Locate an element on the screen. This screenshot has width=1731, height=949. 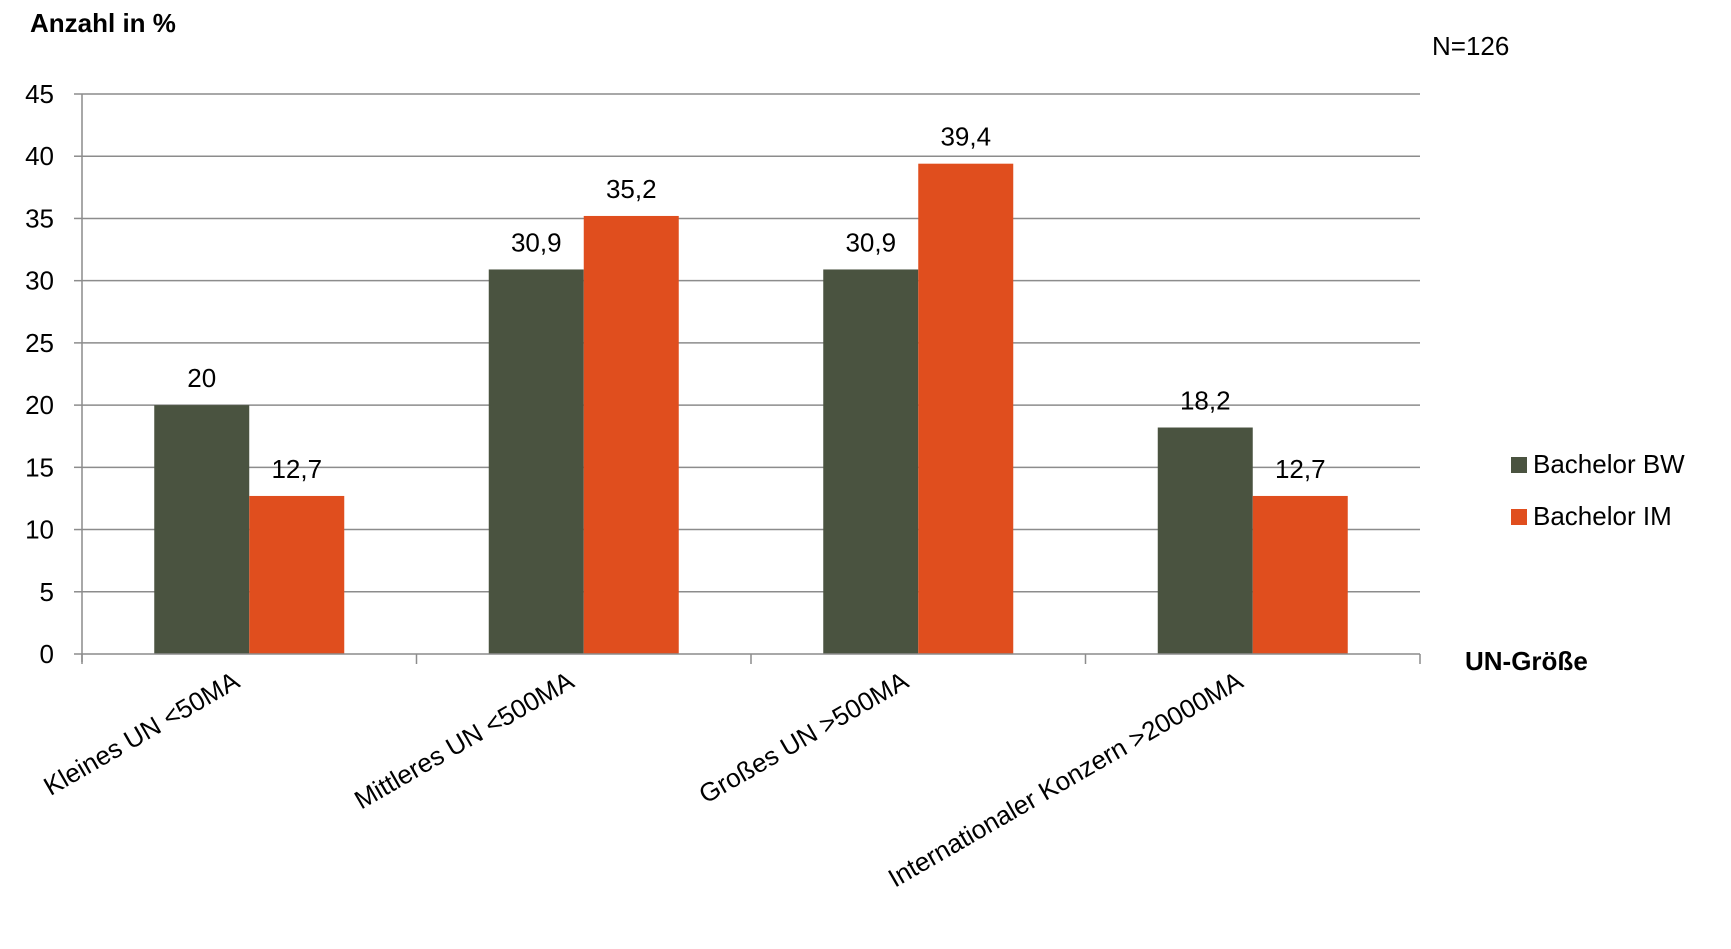
category-label: Kleines UN <50MA is located at coordinates (141, 733).